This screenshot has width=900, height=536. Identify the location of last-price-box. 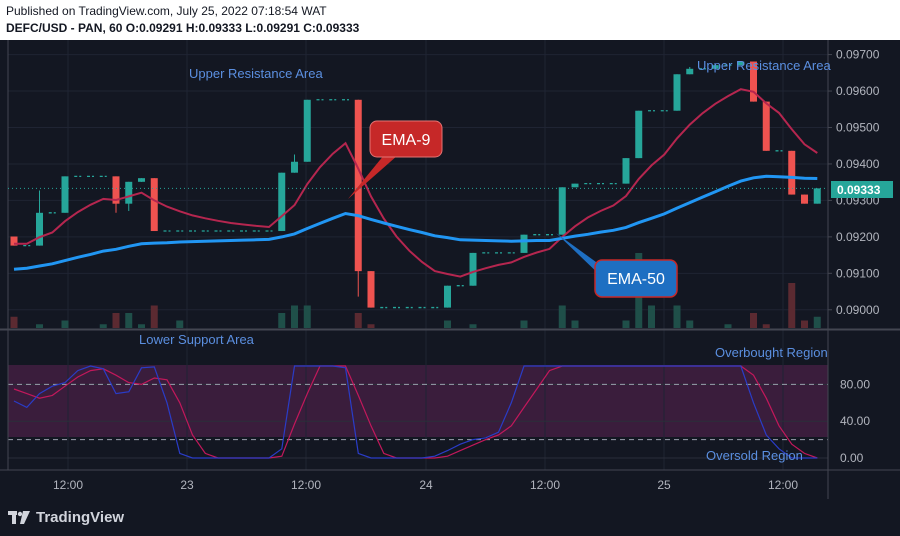
(862, 189).